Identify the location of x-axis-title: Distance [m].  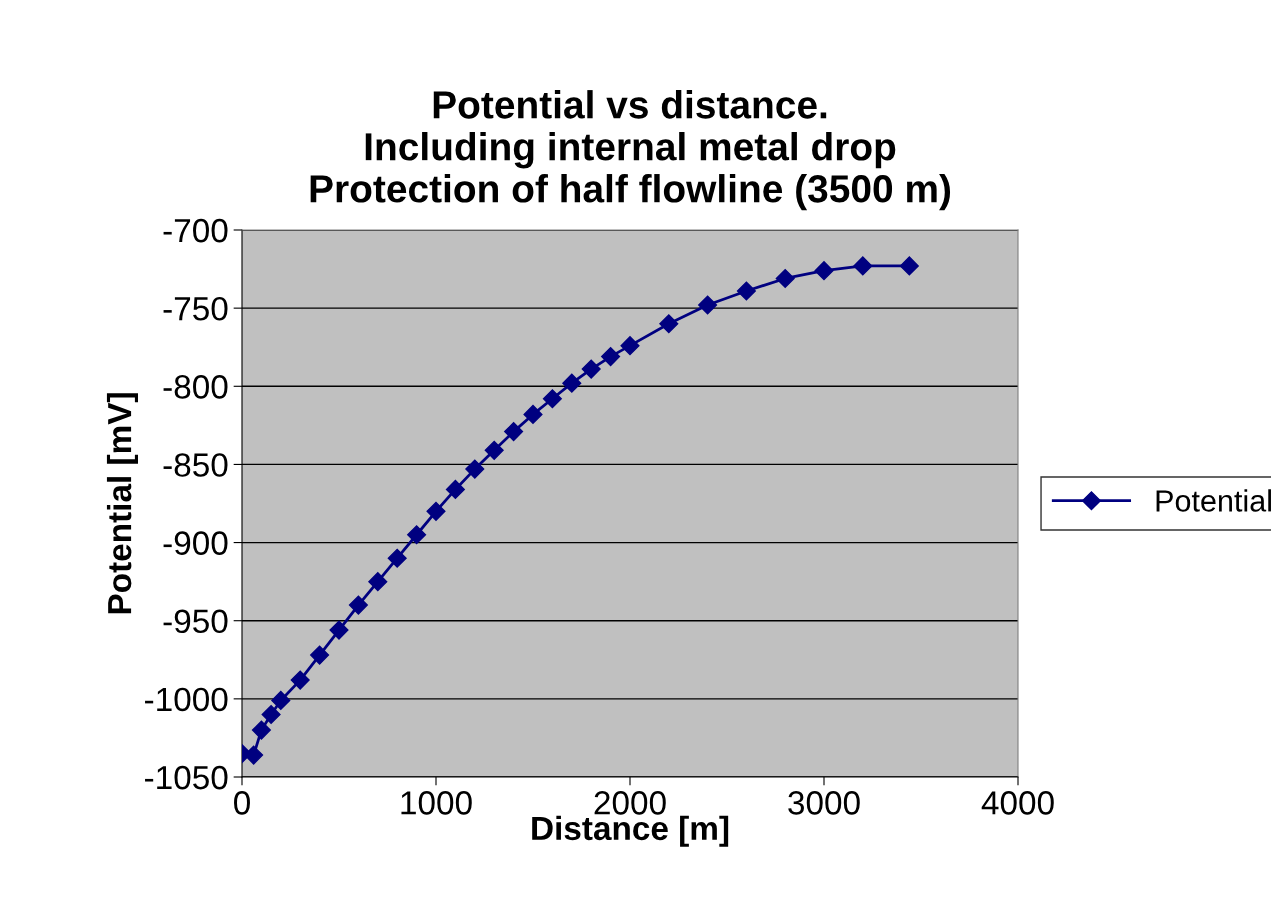
(630, 831).